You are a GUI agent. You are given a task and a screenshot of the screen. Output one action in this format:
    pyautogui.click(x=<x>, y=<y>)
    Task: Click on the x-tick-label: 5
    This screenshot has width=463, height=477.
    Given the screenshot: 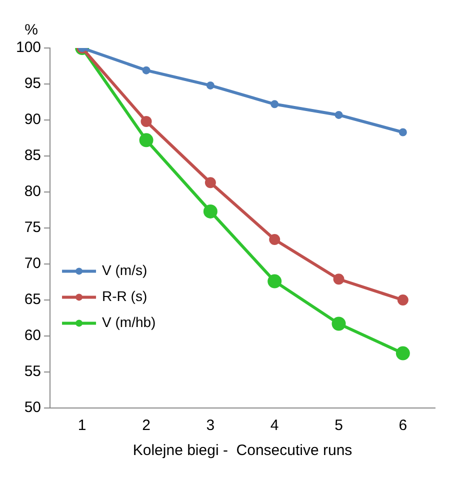 What is the action you would take?
    pyautogui.click(x=338, y=425)
    